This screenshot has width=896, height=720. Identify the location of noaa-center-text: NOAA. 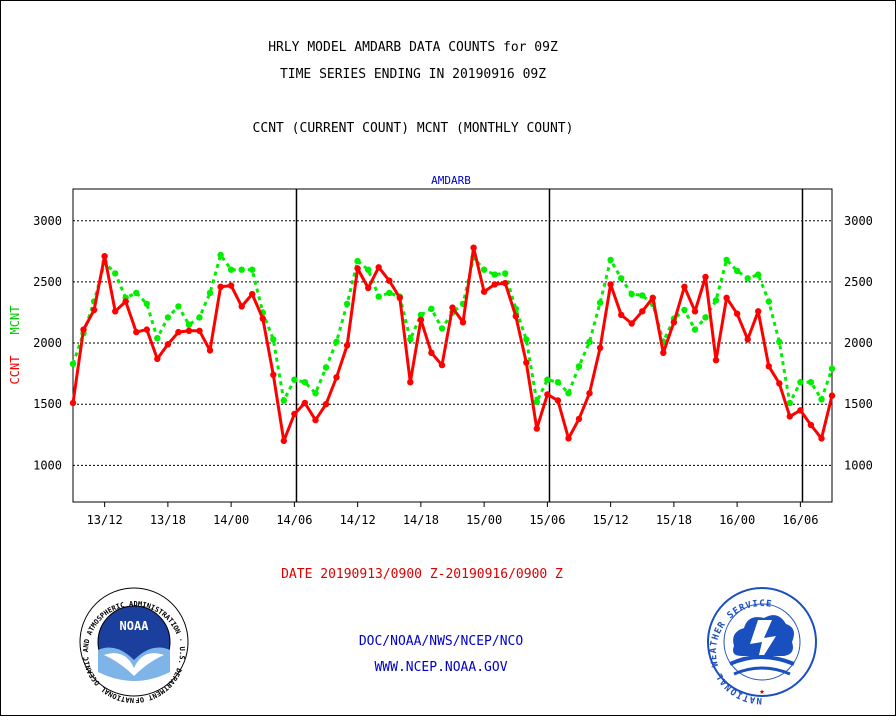
(135, 626).